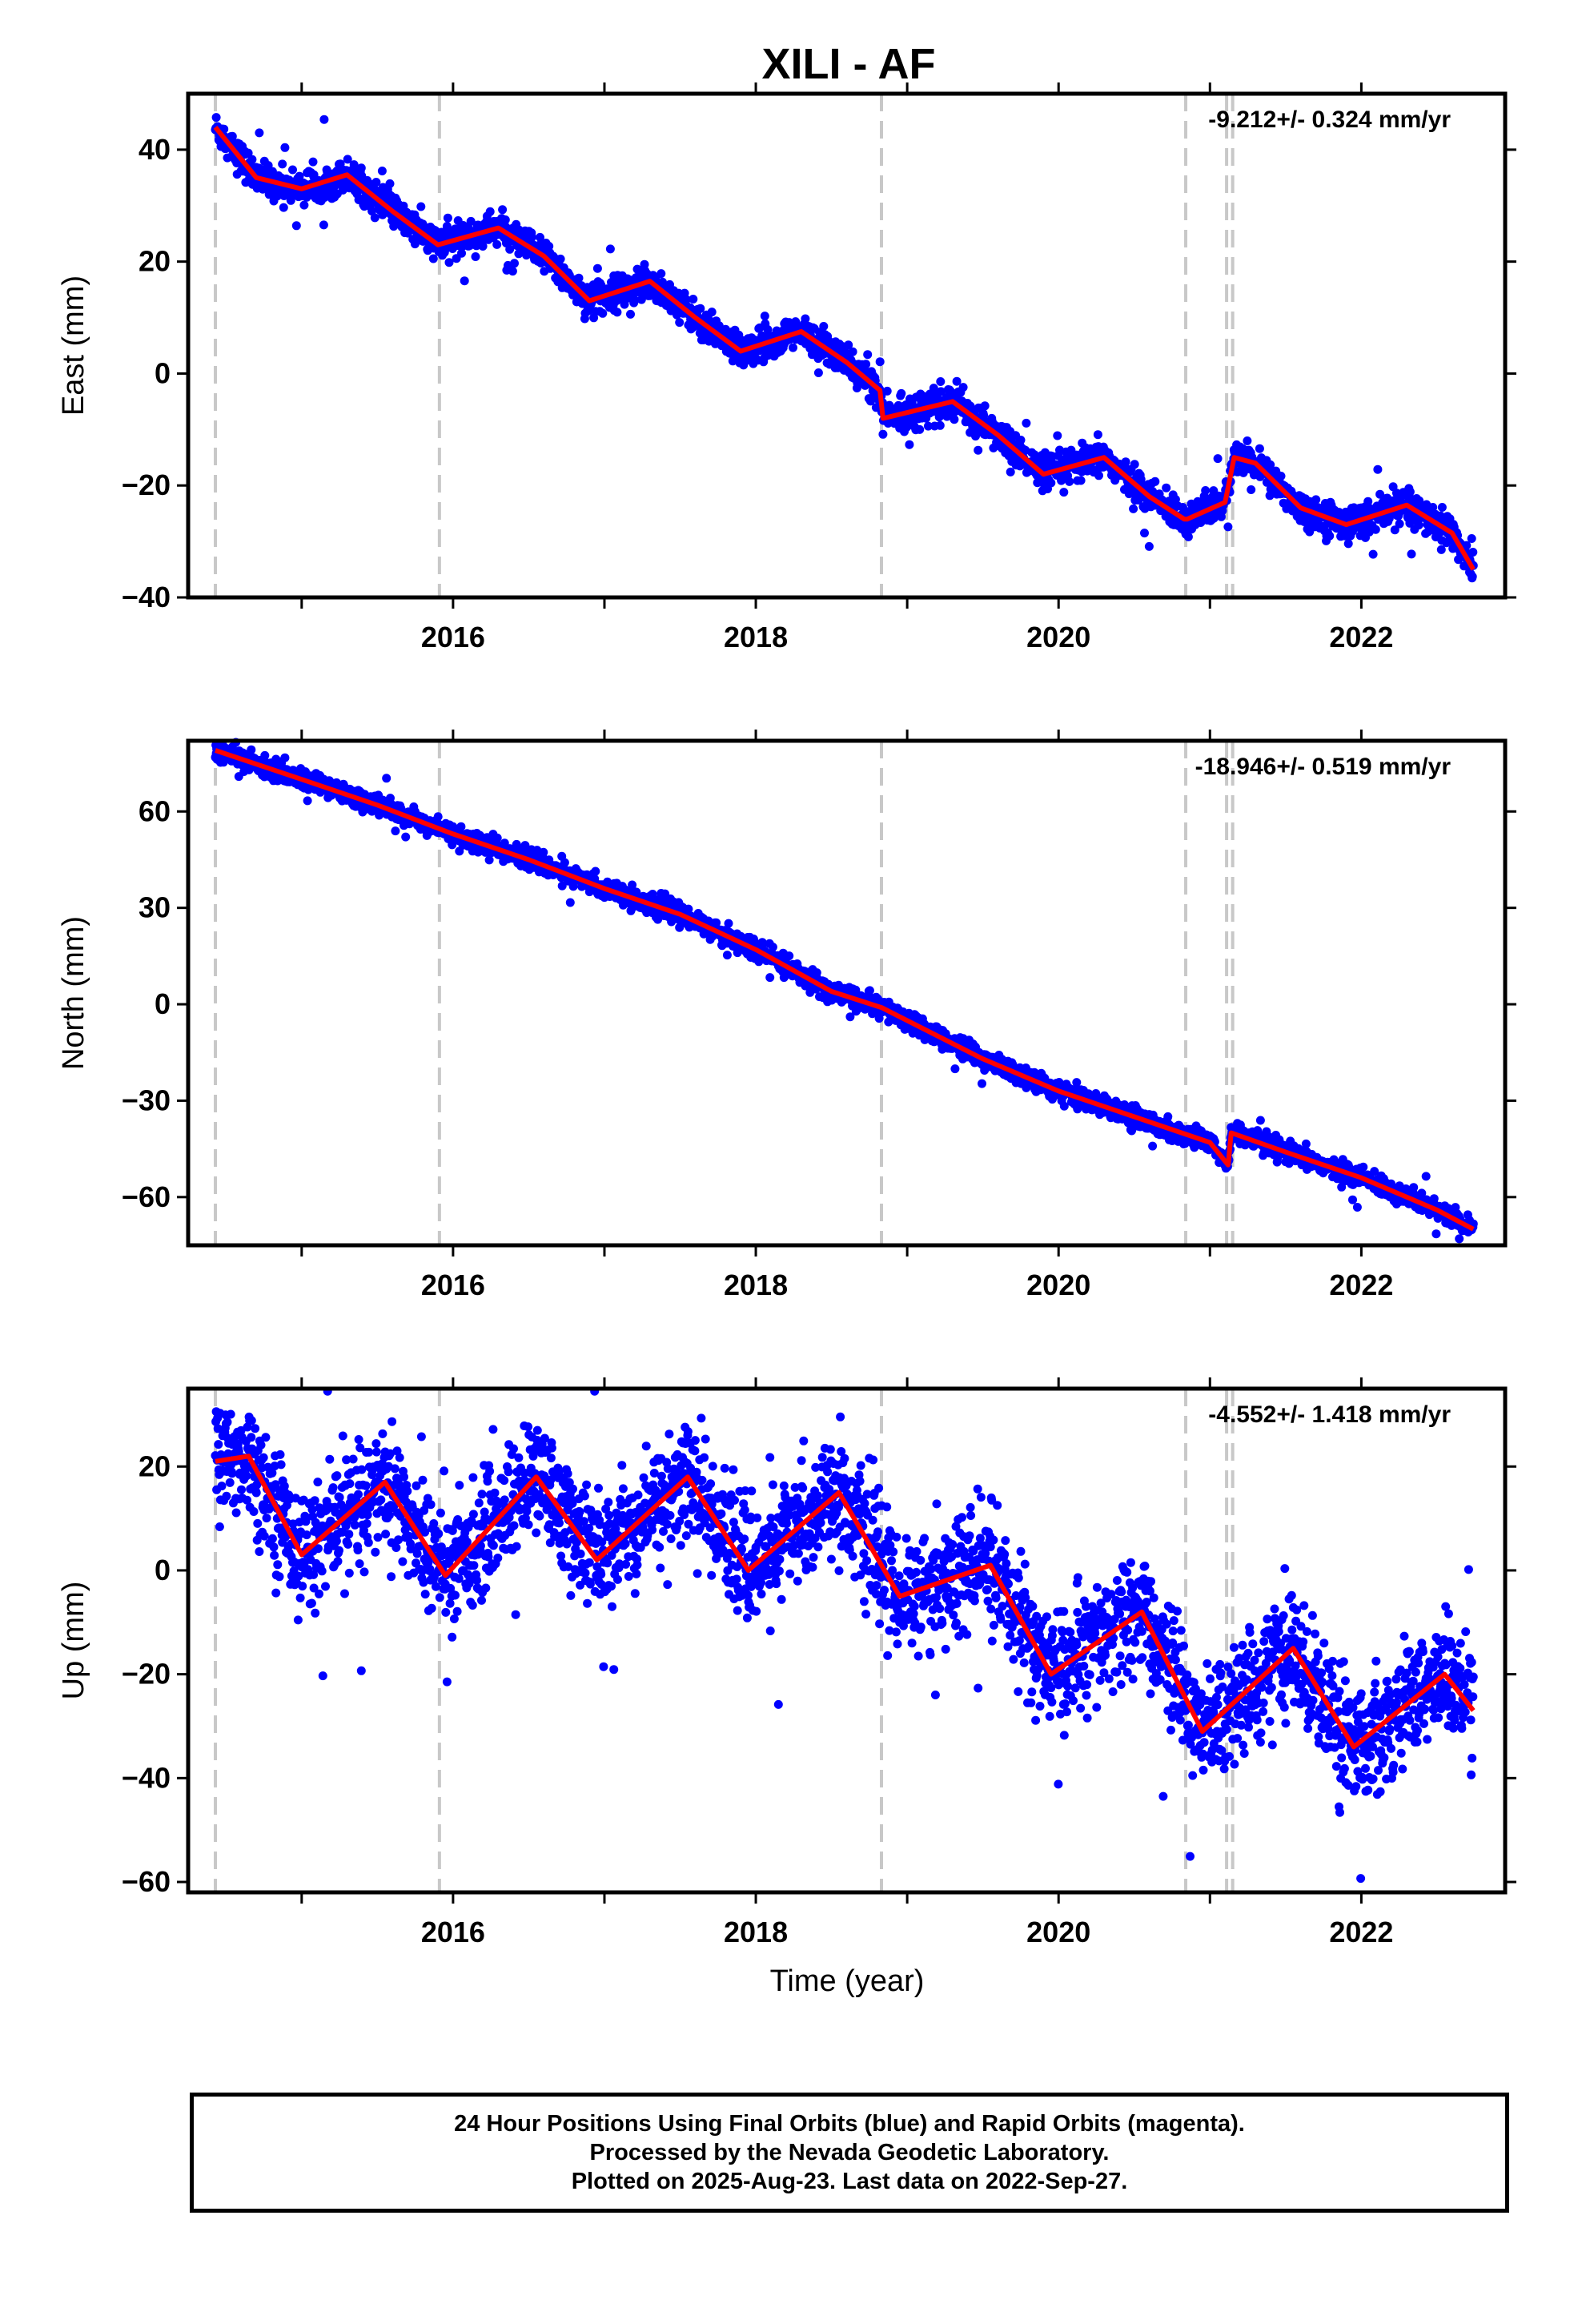 The width and height of the screenshot is (1582, 2324). I want to click on y-tick-label: 20, so click(155, 261).